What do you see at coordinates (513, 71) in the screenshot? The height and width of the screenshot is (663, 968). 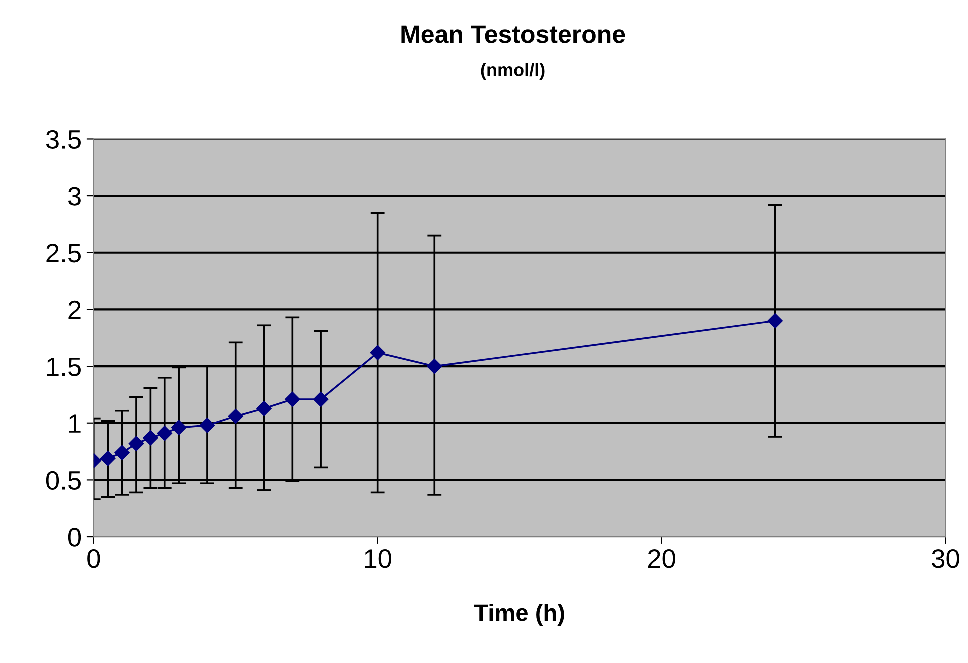 I see `chart-subtitle: (nmol/l)` at bounding box center [513, 71].